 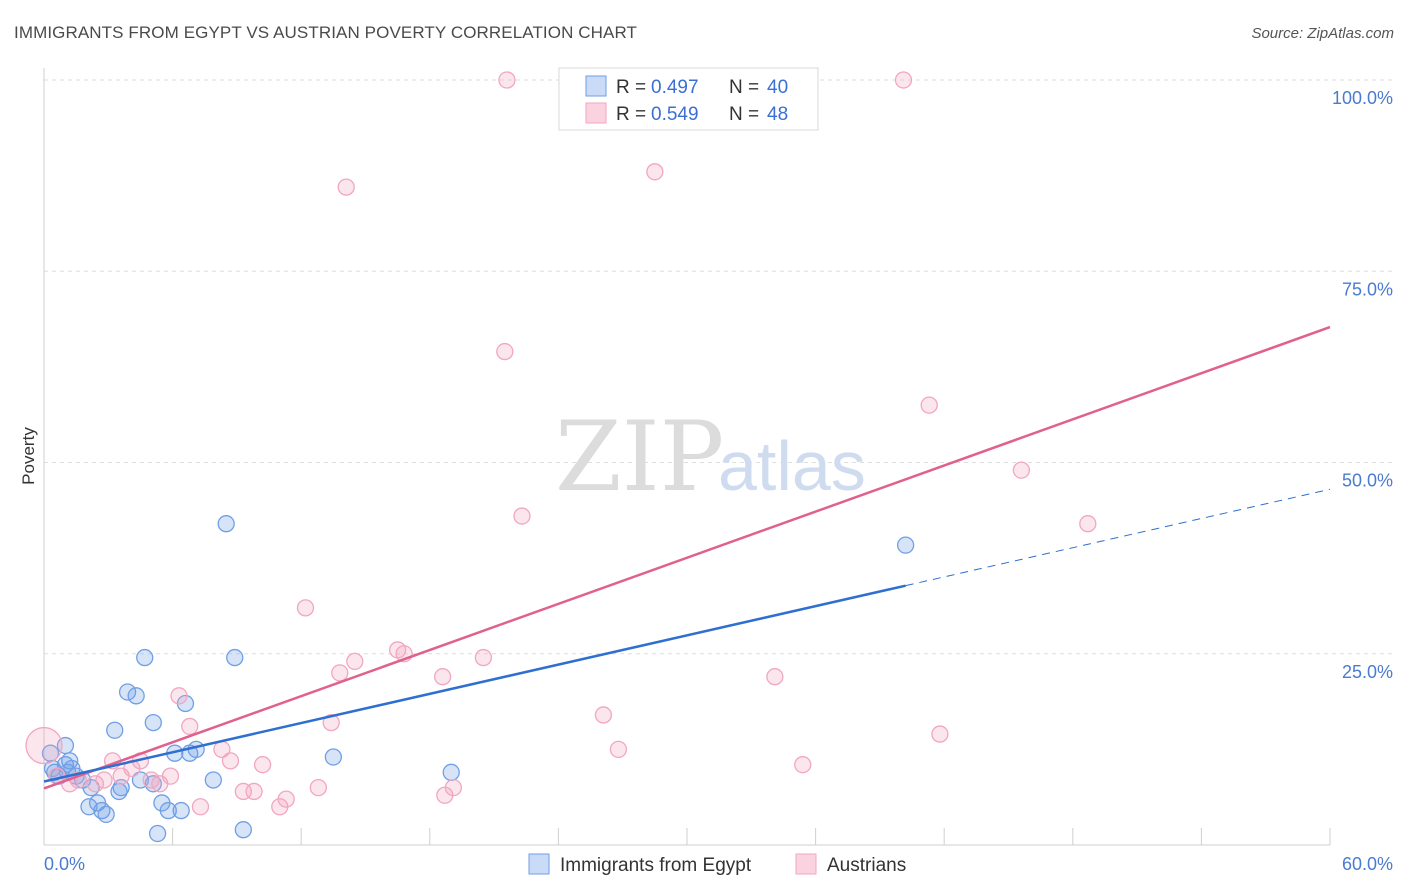 I want to click on bottom-legend: Immigrants from Egypt Austrians, so click(x=717, y=864).